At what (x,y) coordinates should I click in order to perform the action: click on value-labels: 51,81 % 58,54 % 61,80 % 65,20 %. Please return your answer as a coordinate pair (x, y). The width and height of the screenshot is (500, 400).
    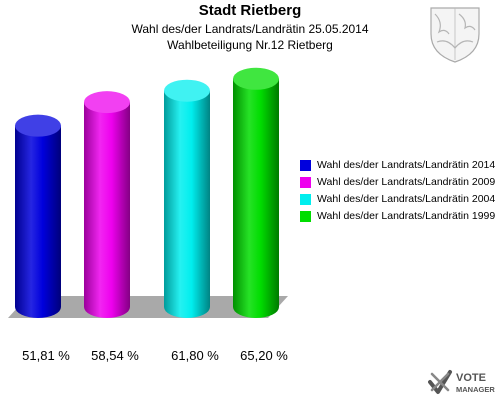
    Looking at the image, I should click on (155, 355).